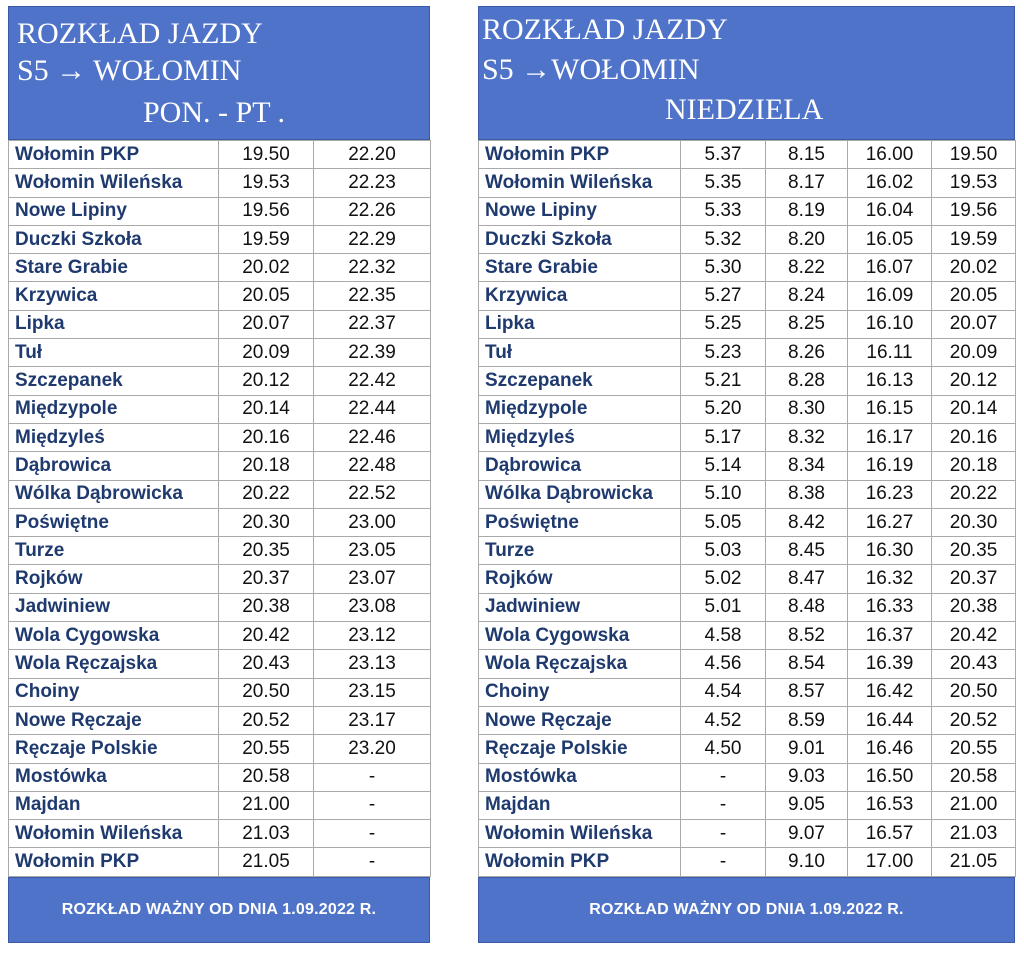 The width and height of the screenshot is (1024, 975). Describe the element at coordinates (747, 805) in the screenshot. I see `table-row: Majdan -9.05 16.53 21.00` at that location.